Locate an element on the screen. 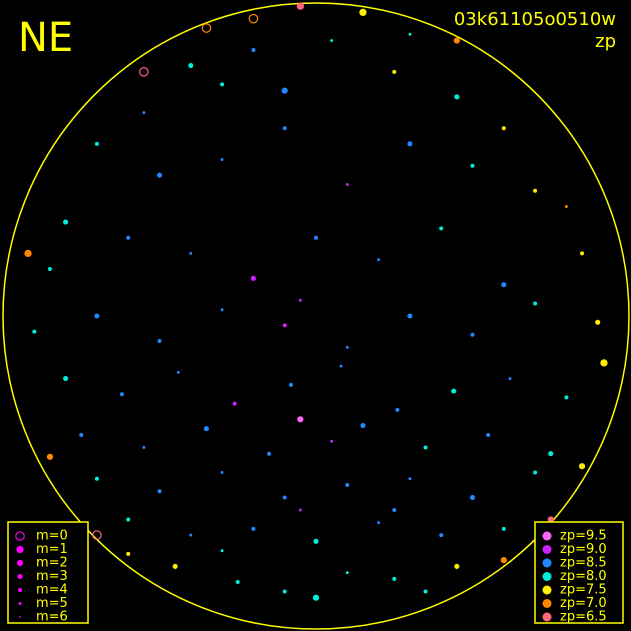 The height and width of the screenshot is (631, 631). legend-label: zp=9.5 is located at coordinates (583, 536).